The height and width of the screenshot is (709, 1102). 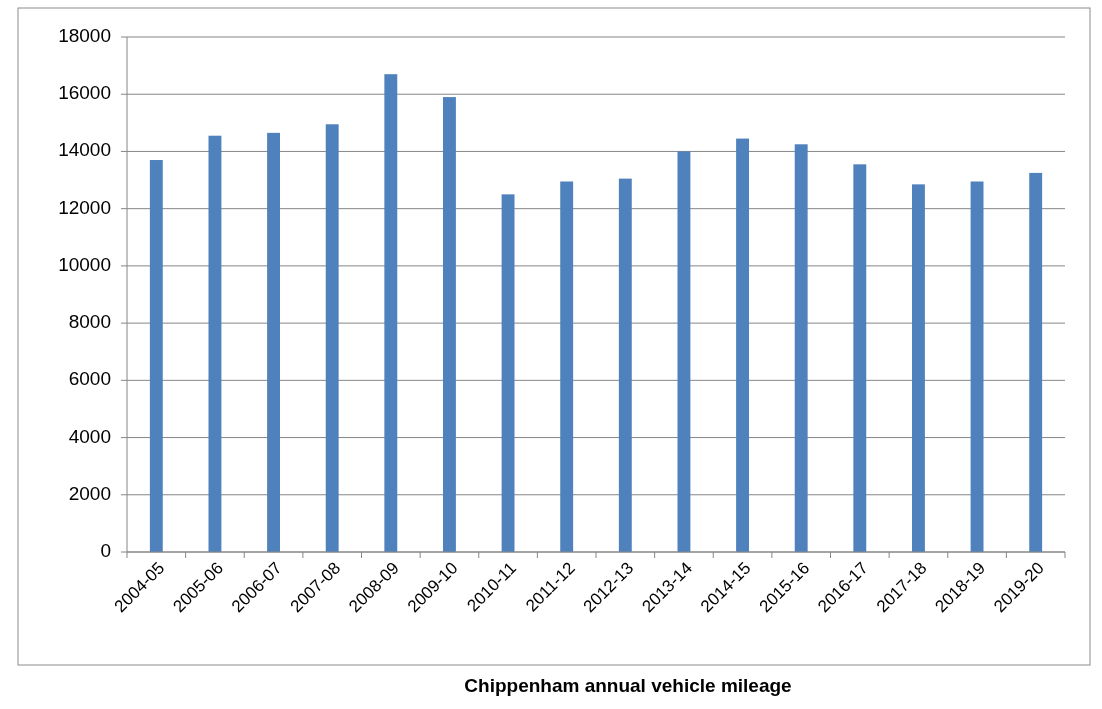 What do you see at coordinates (89, 379) in the screenshot?
I see `y-tick-label: 6000` at bounding box center [89, 379].